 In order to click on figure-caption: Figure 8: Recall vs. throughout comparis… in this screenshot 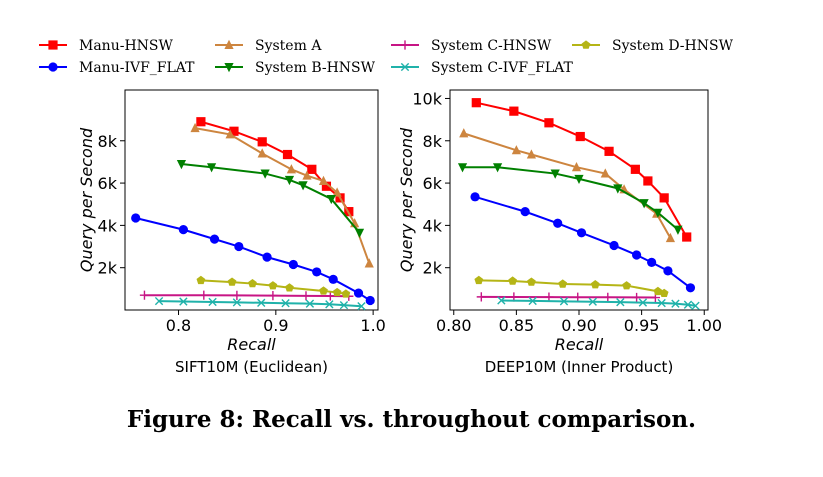, I will do `click(411, 419)`.